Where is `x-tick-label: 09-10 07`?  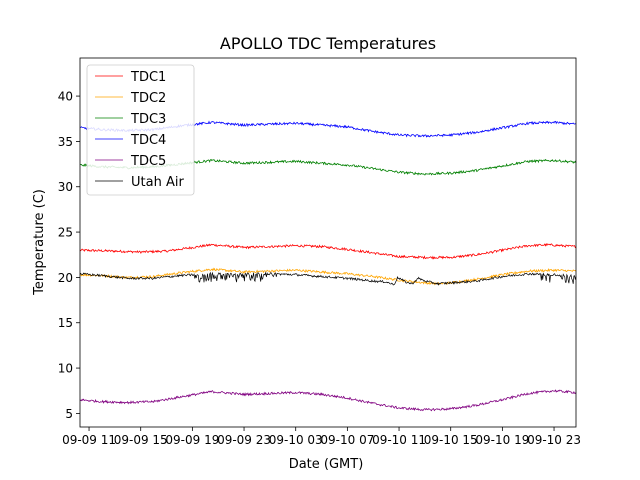
x-tick-label: 09-10 07 is located at coordinates (347, 440).